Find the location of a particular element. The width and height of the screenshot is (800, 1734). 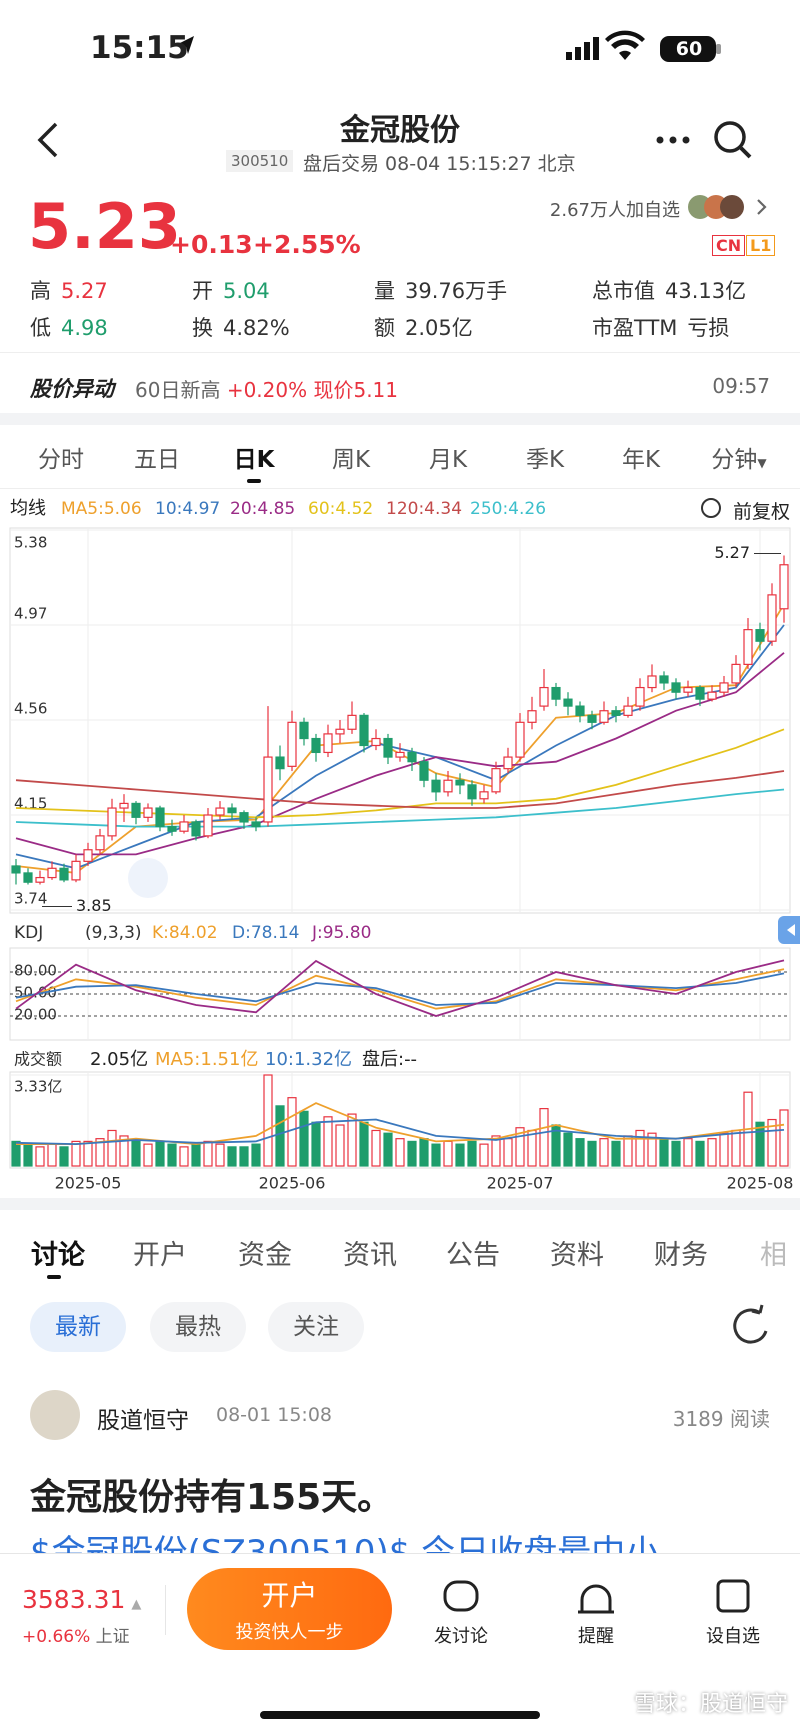

chart-tab: 分钟▼ is located at coordinates (738, 457).